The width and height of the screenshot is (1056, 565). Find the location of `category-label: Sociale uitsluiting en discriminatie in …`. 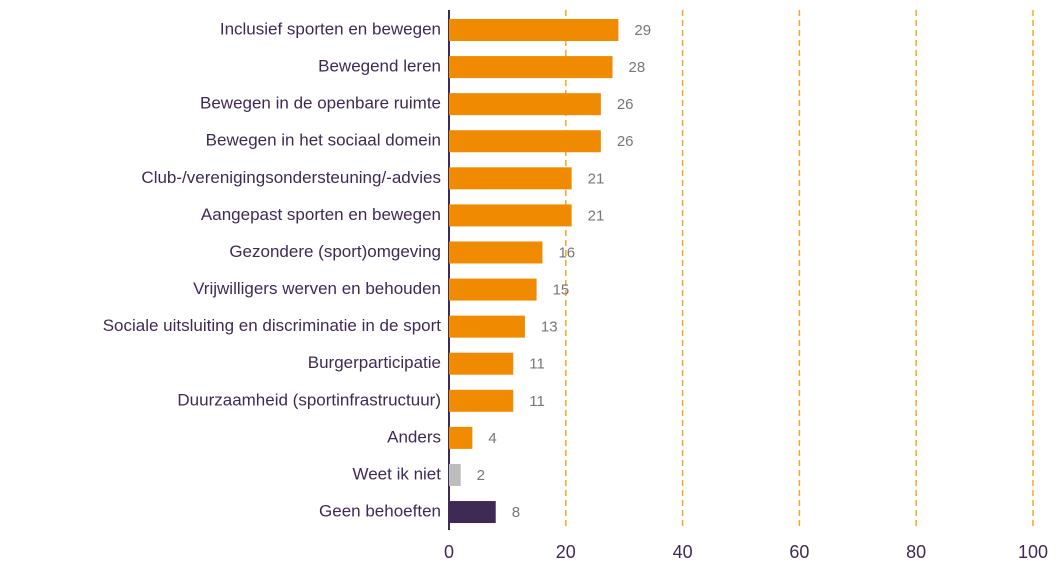

category-label: Sociale uitsluiting en discriminatie in … is located at coordinates (272, 325).